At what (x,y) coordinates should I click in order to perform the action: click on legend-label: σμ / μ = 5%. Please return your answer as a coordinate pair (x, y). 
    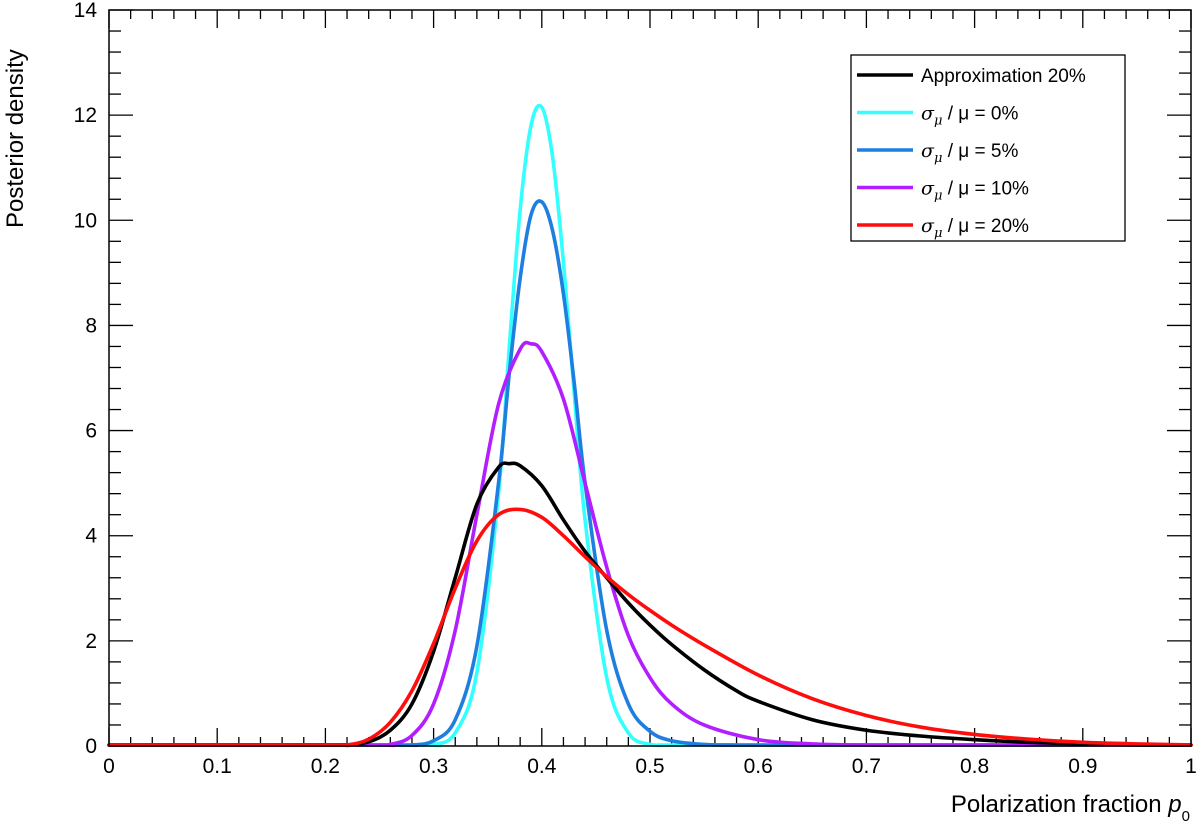
    Looking at the image, I should click on (969, 153).